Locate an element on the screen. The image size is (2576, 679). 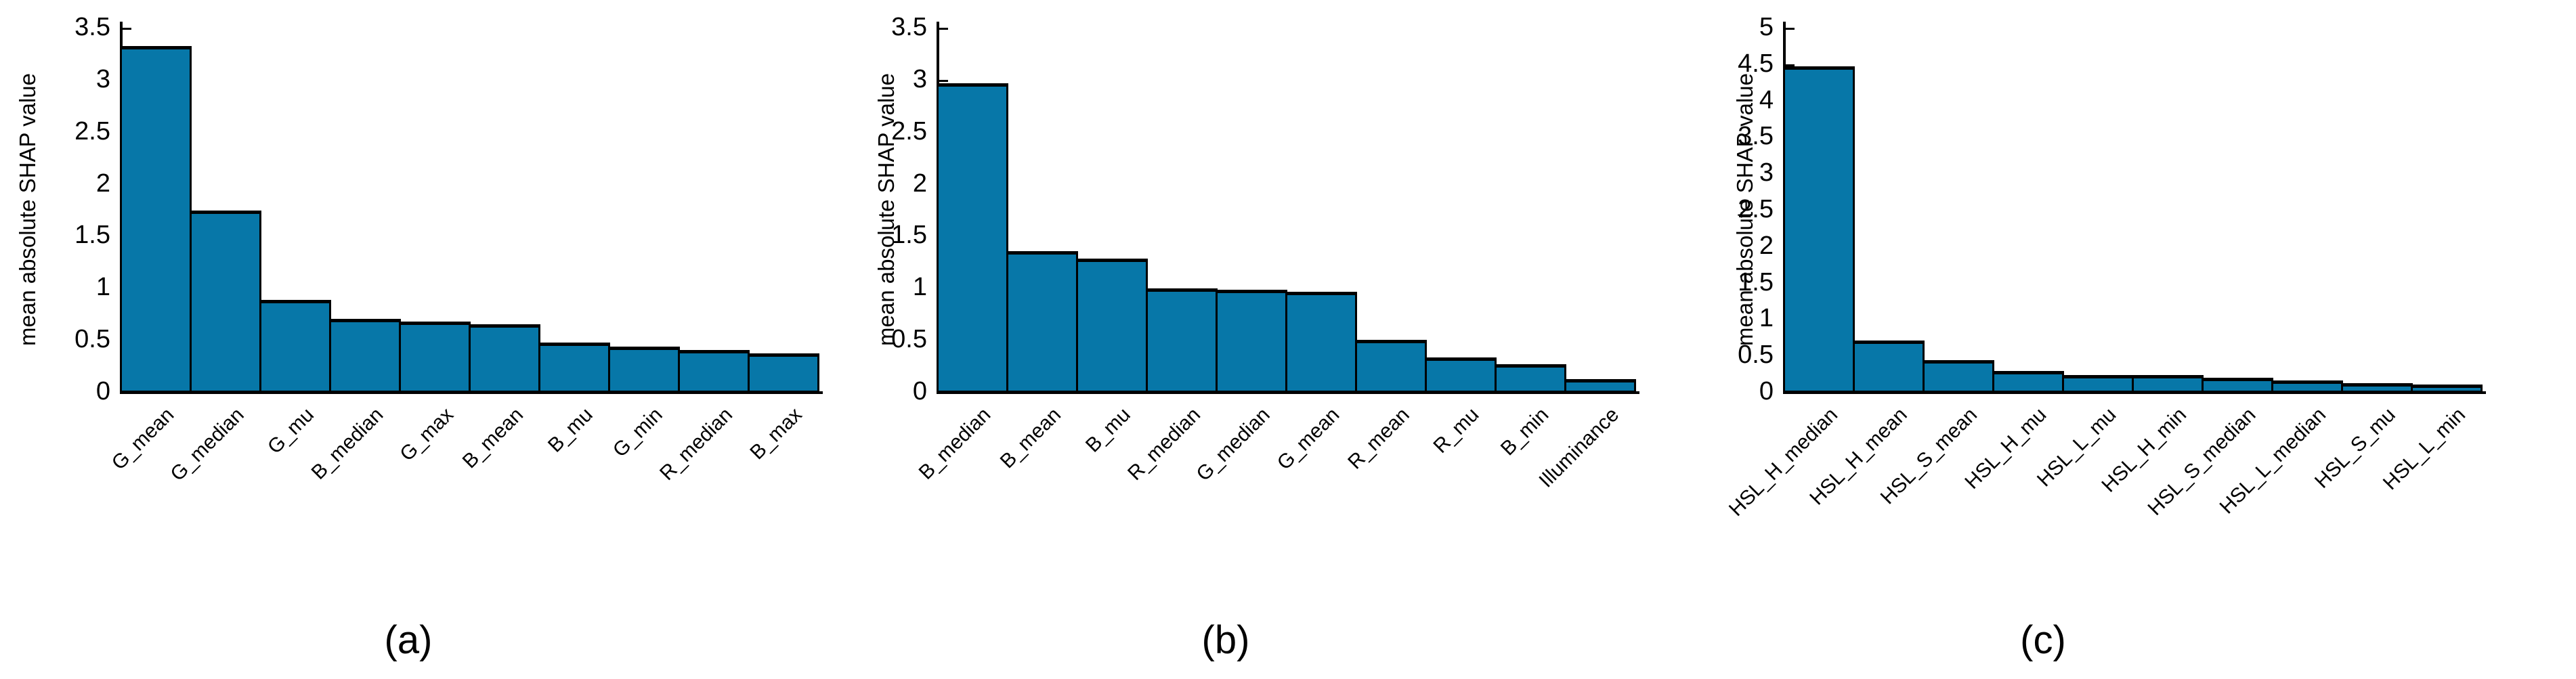
x-tick-label-text: R_mu is located at coordinates (1456, 430).